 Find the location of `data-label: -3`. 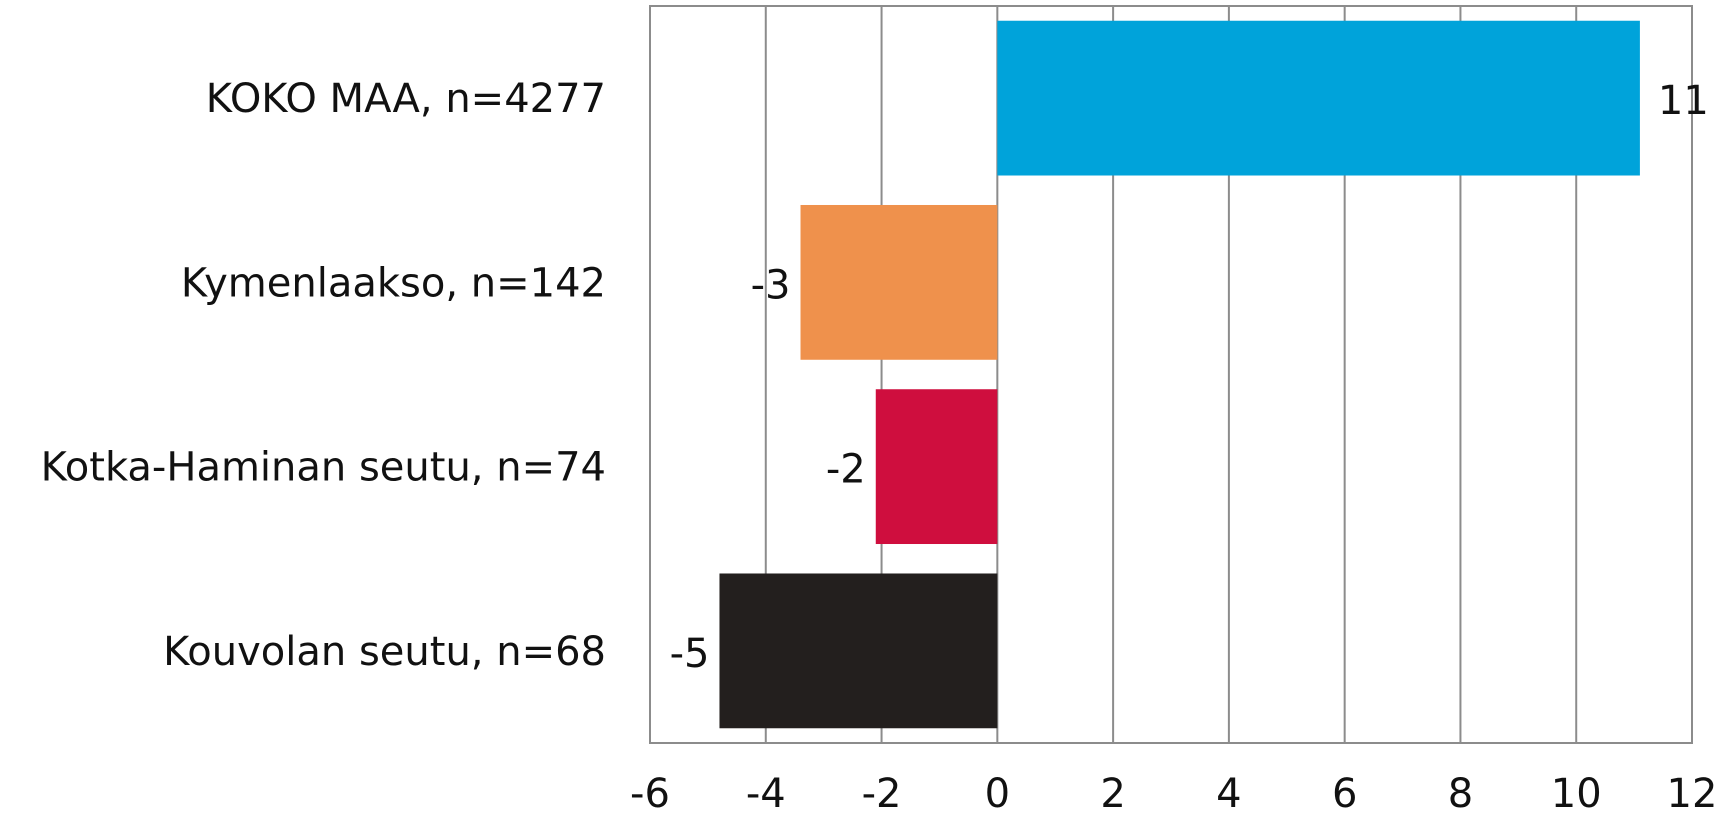

data-label: -3 is located at coordinates (771, 285).